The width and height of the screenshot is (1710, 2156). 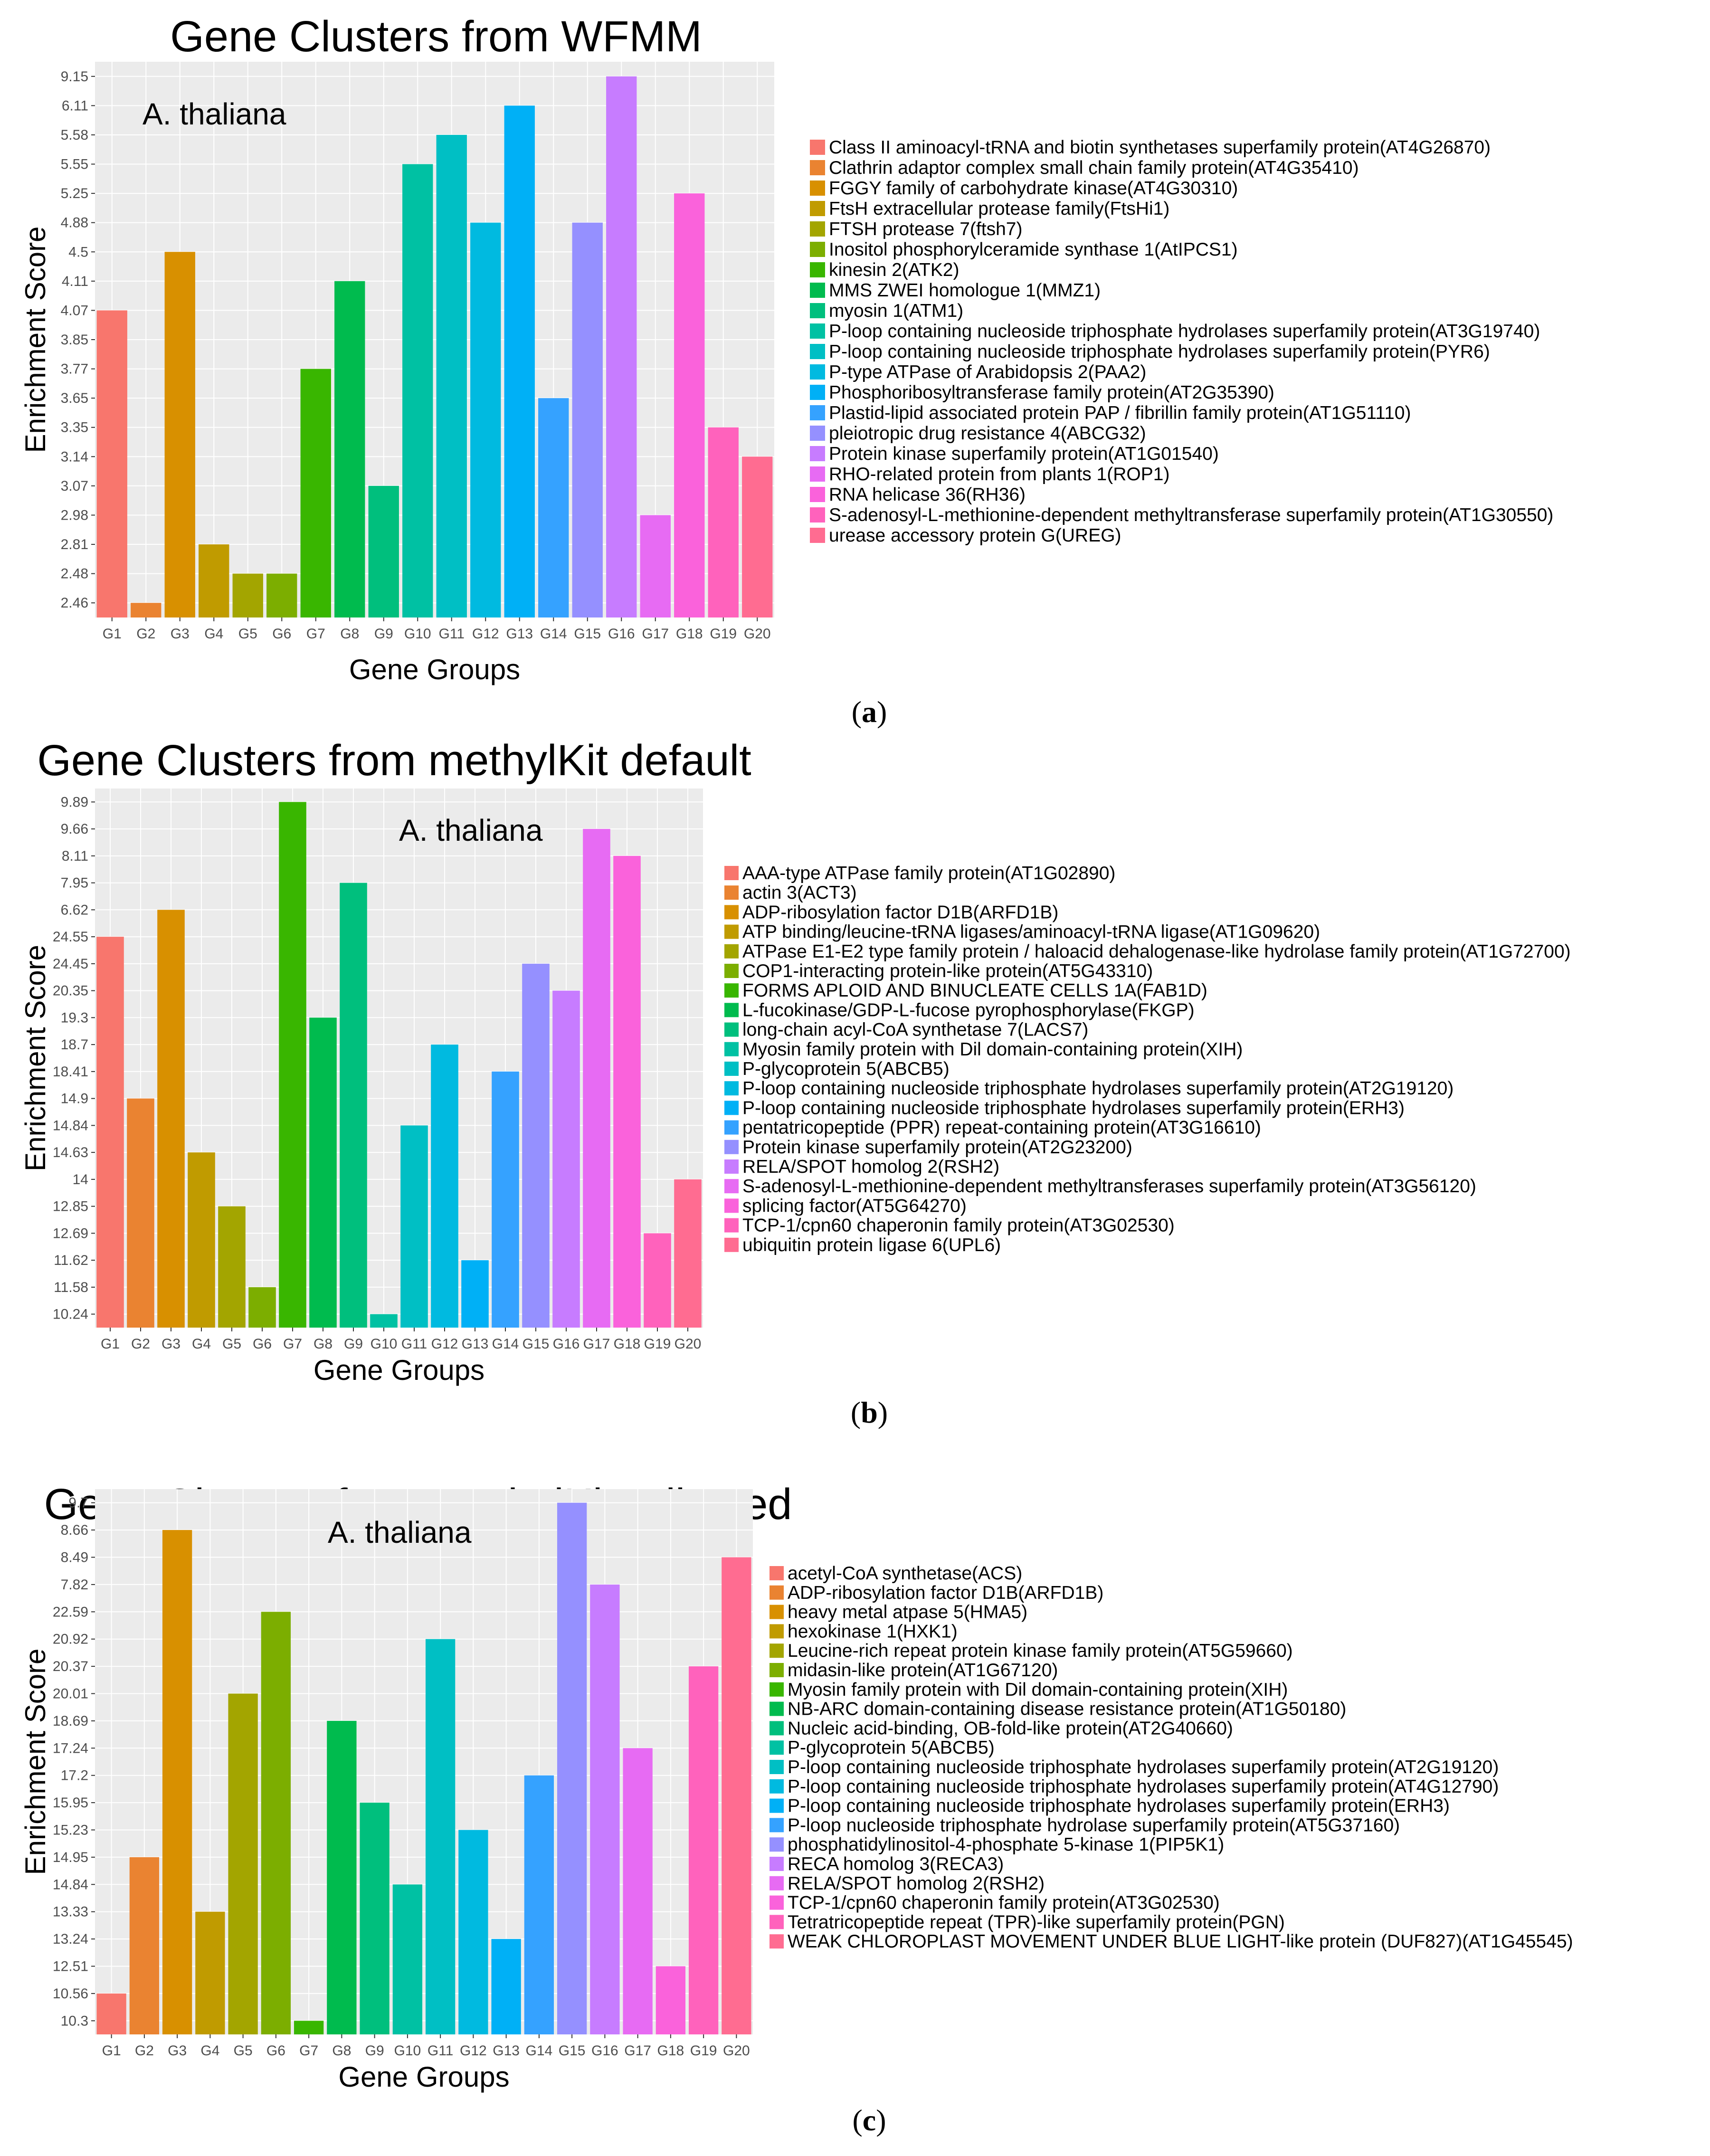 What do you see at coordinates (74, 574) in the screenshot?
I see `y-tick-label: 2.48` at bounding box center [74, 574].